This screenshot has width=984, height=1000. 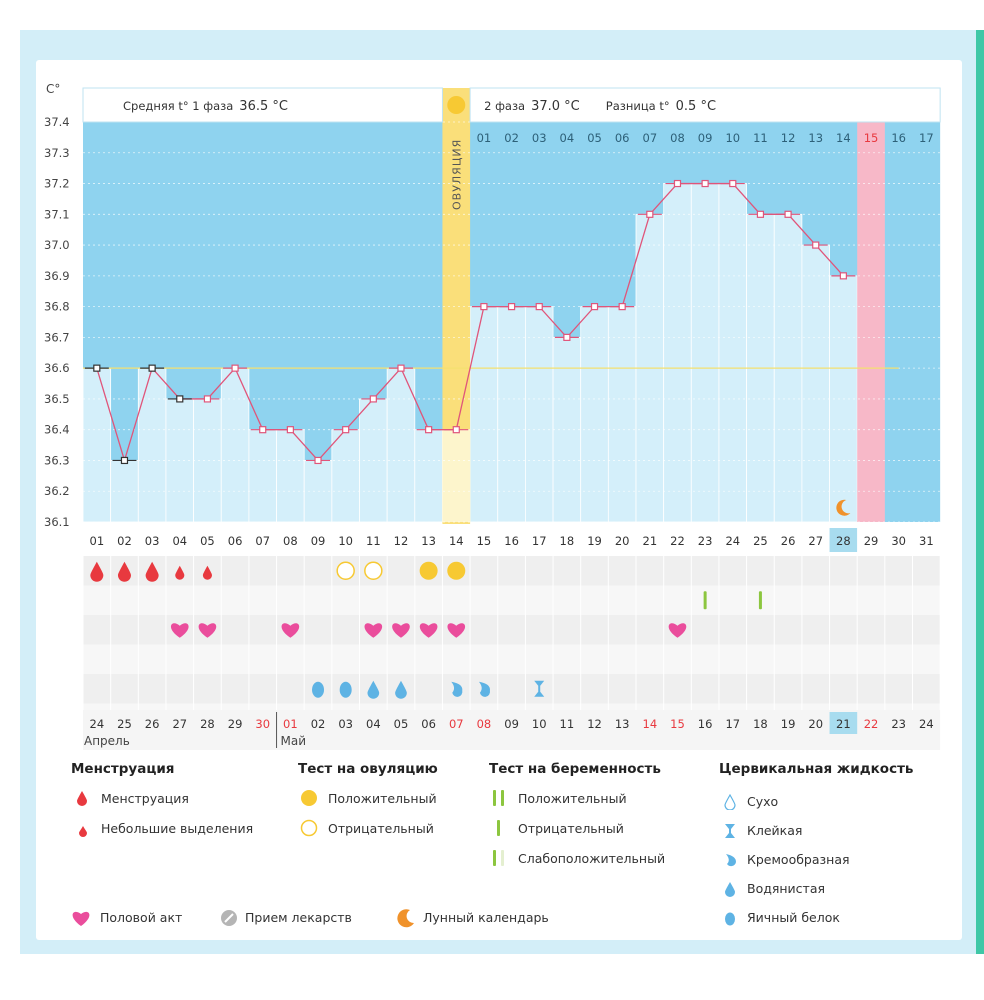 What do you see at coordinates (456, 174) in the screenshot?
I see `ovulation-label: ОВУЛЯЦИЯ` at bounding box center [456, 174].